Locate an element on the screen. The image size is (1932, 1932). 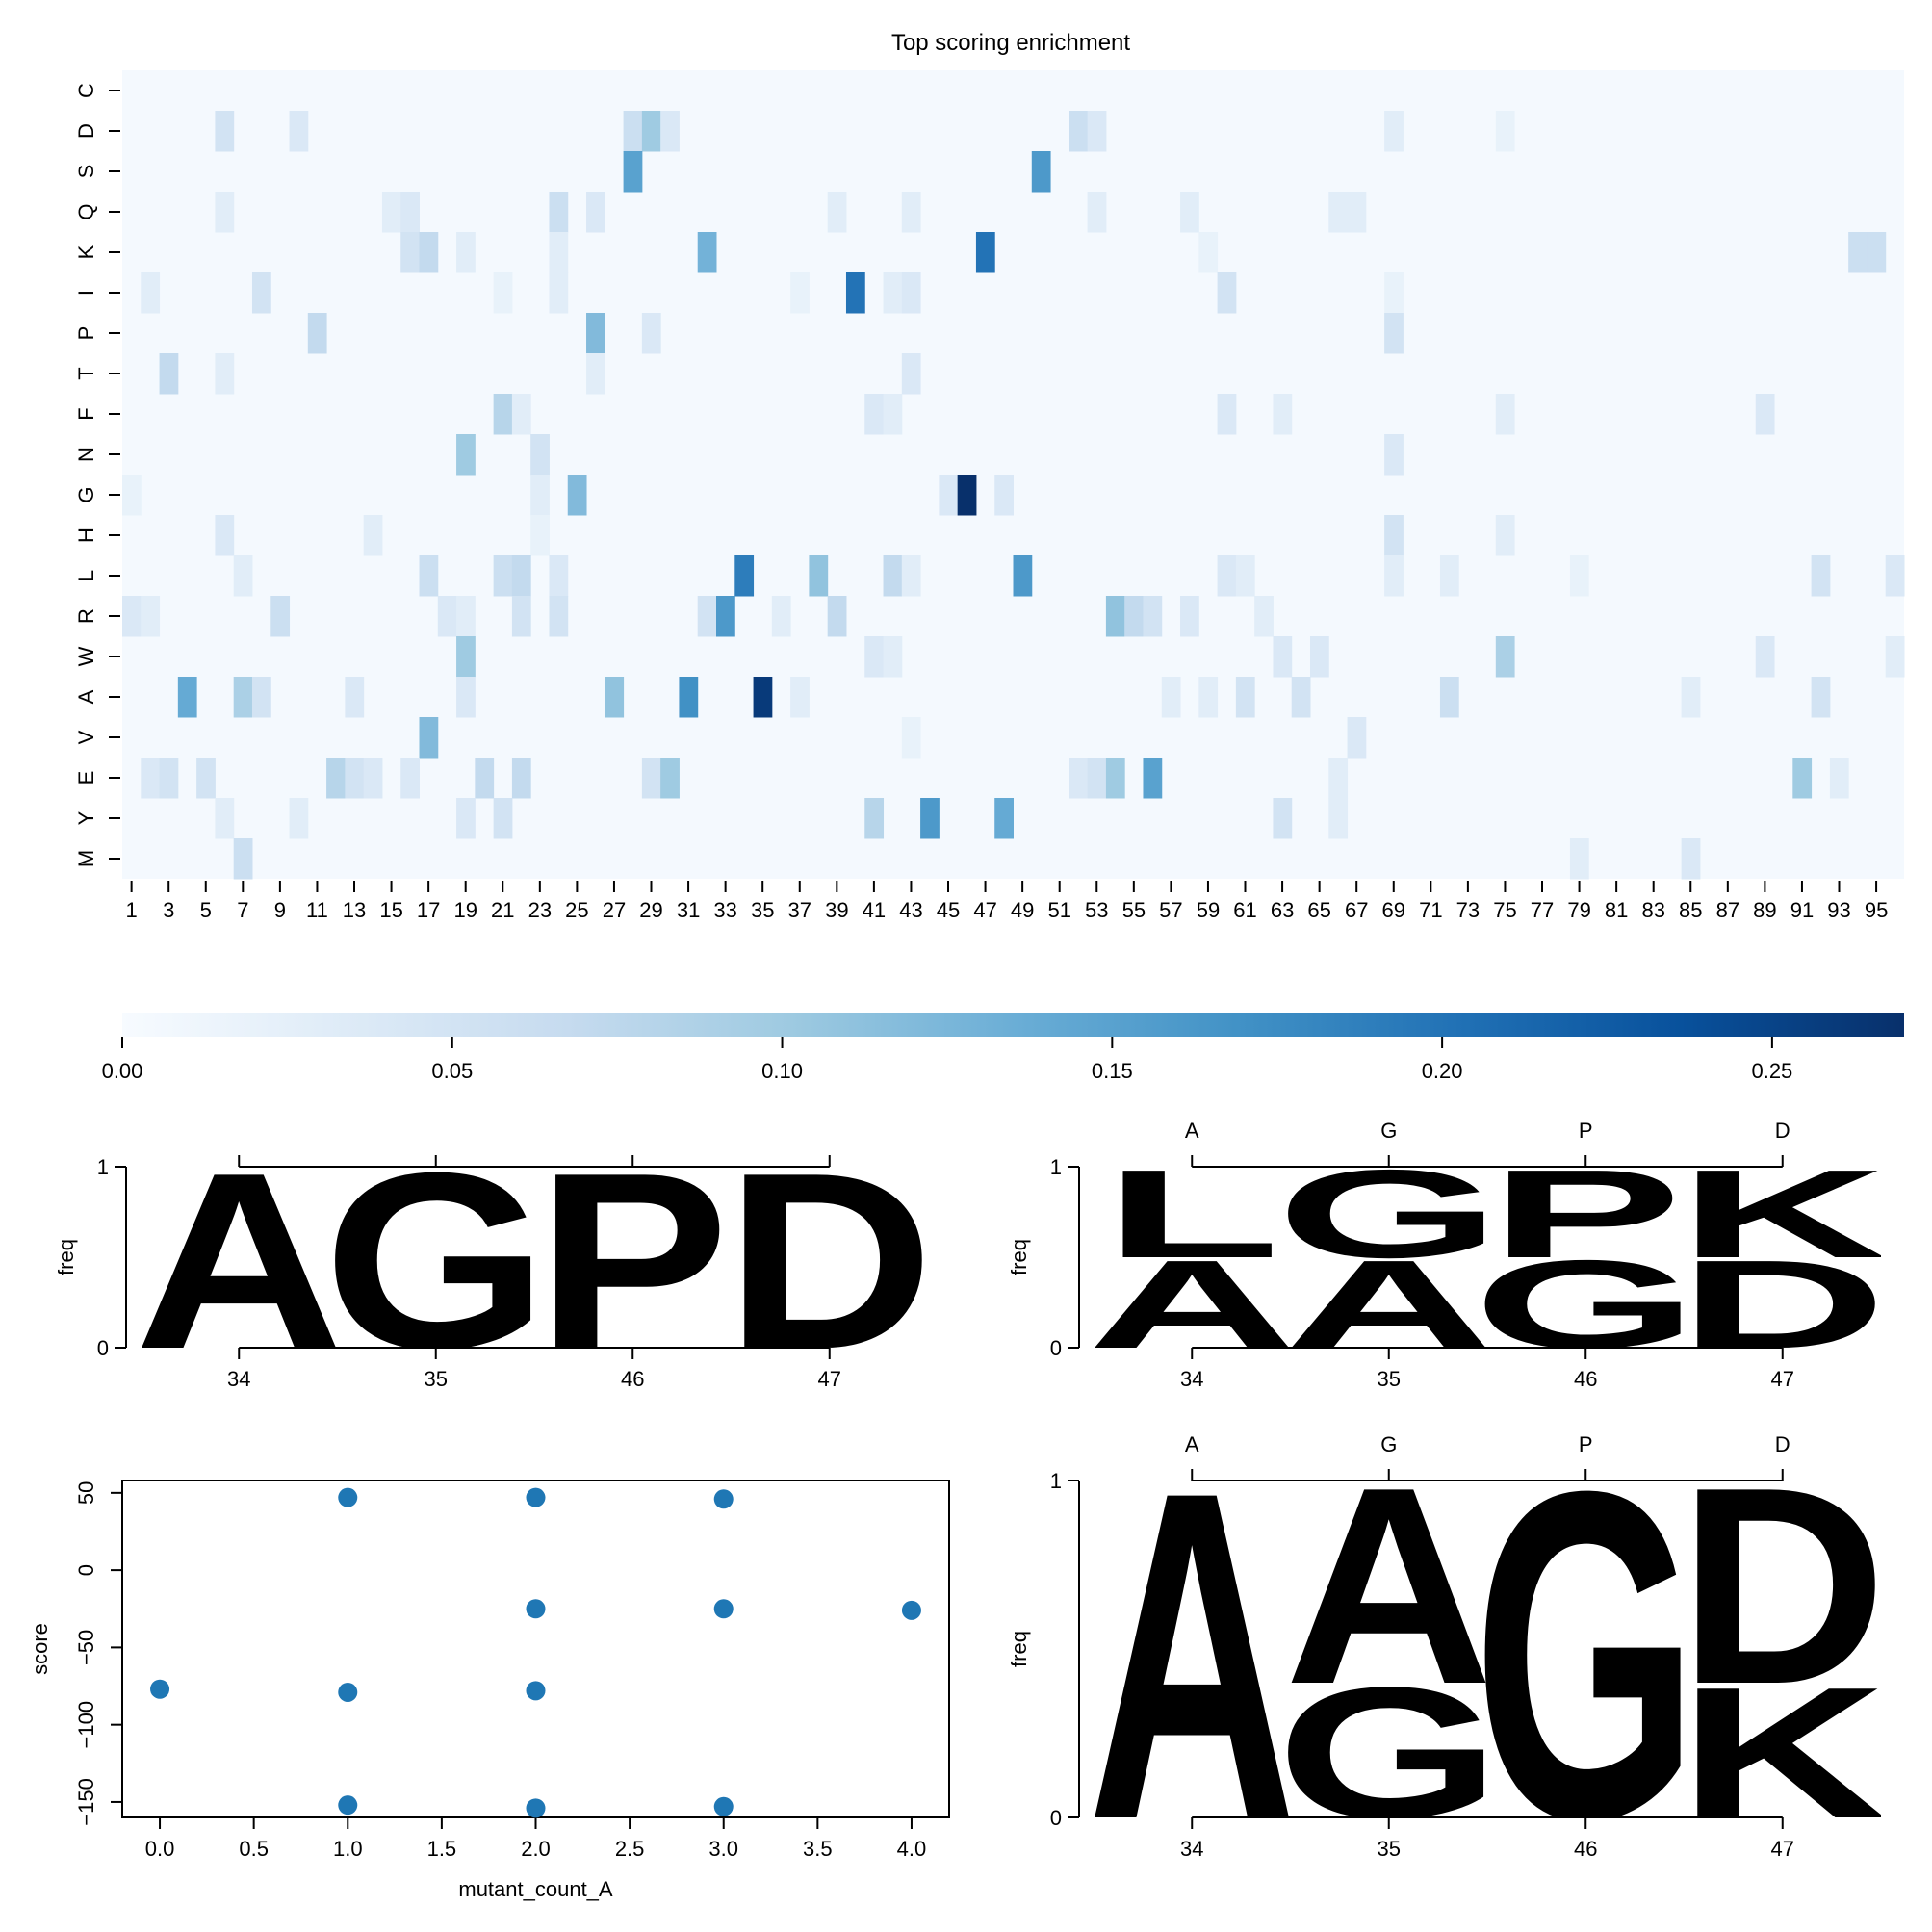
logo-letter-k: K is located at coordinates (1783, 1214).